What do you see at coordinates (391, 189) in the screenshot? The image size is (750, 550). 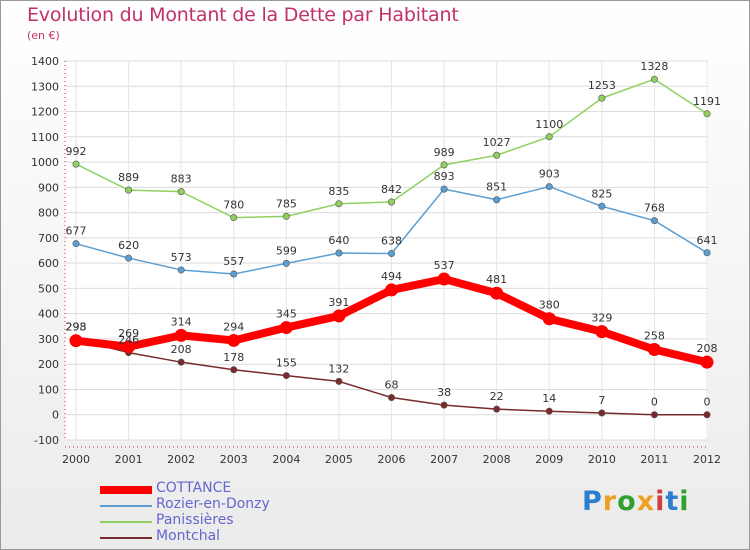 I see `data-label: 842` at bounding box center [391, 189].